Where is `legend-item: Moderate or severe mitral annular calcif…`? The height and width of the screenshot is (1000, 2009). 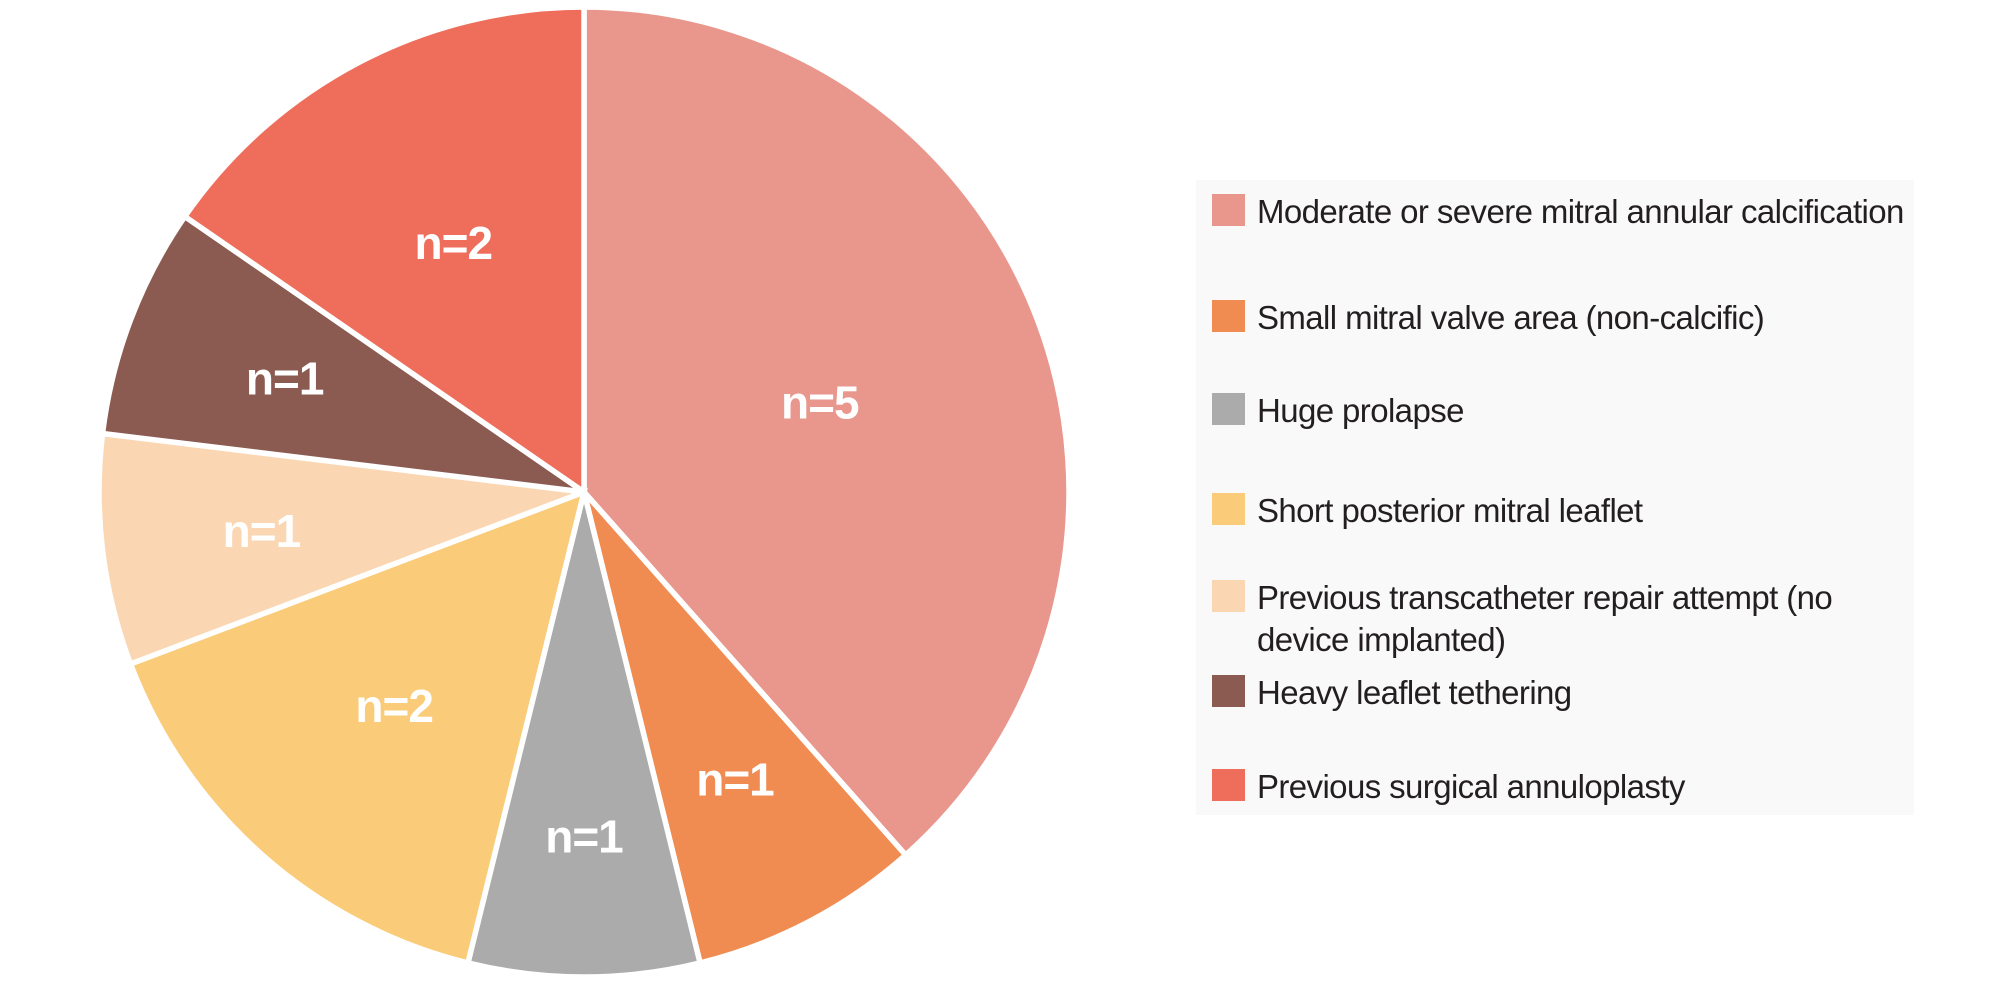
legend-item: Moderate or severe mitral annular calcif… is located at coordinates (1558, 212).